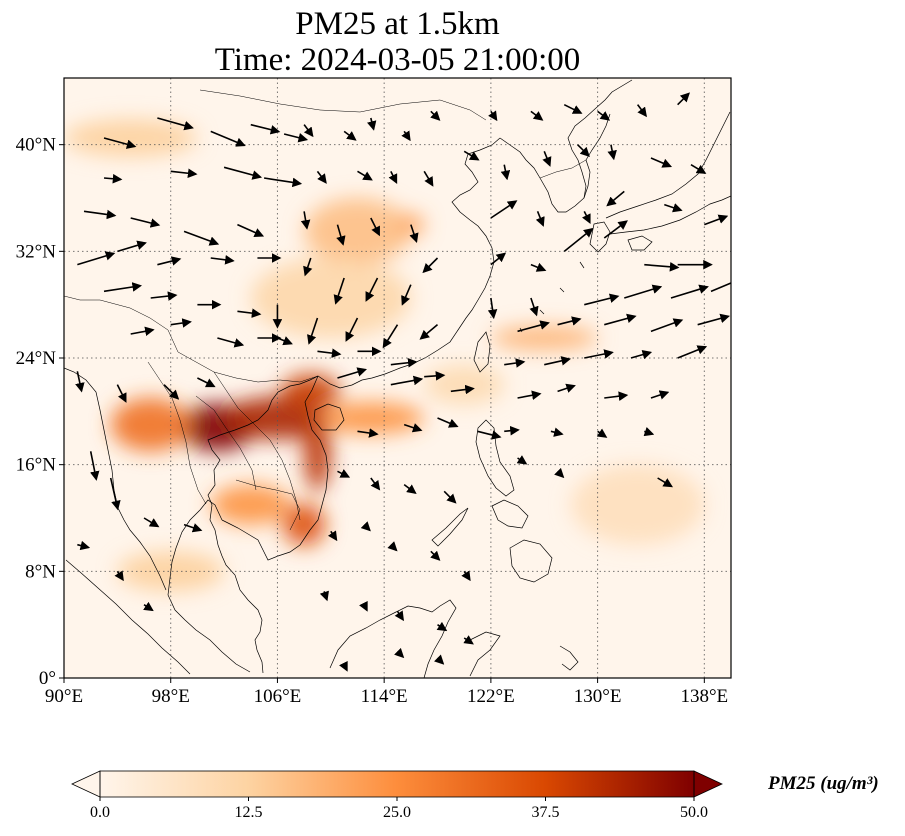 The width and height of the screenshot is (905, 836). Describe the element at coordinates (569, 658) in the screenshot. I see `coastline-halmahera` at that location.